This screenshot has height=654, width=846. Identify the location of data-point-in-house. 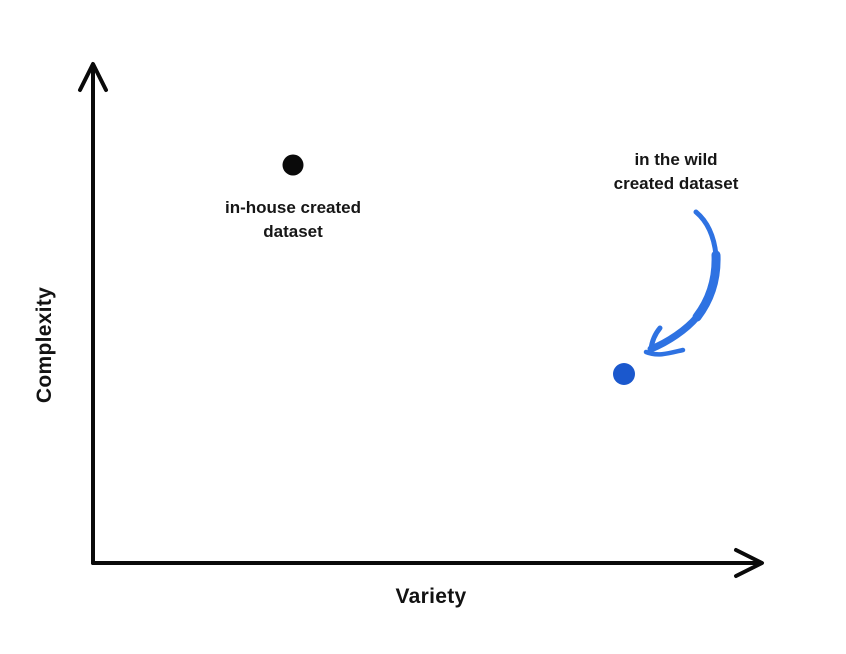
(293, 165).